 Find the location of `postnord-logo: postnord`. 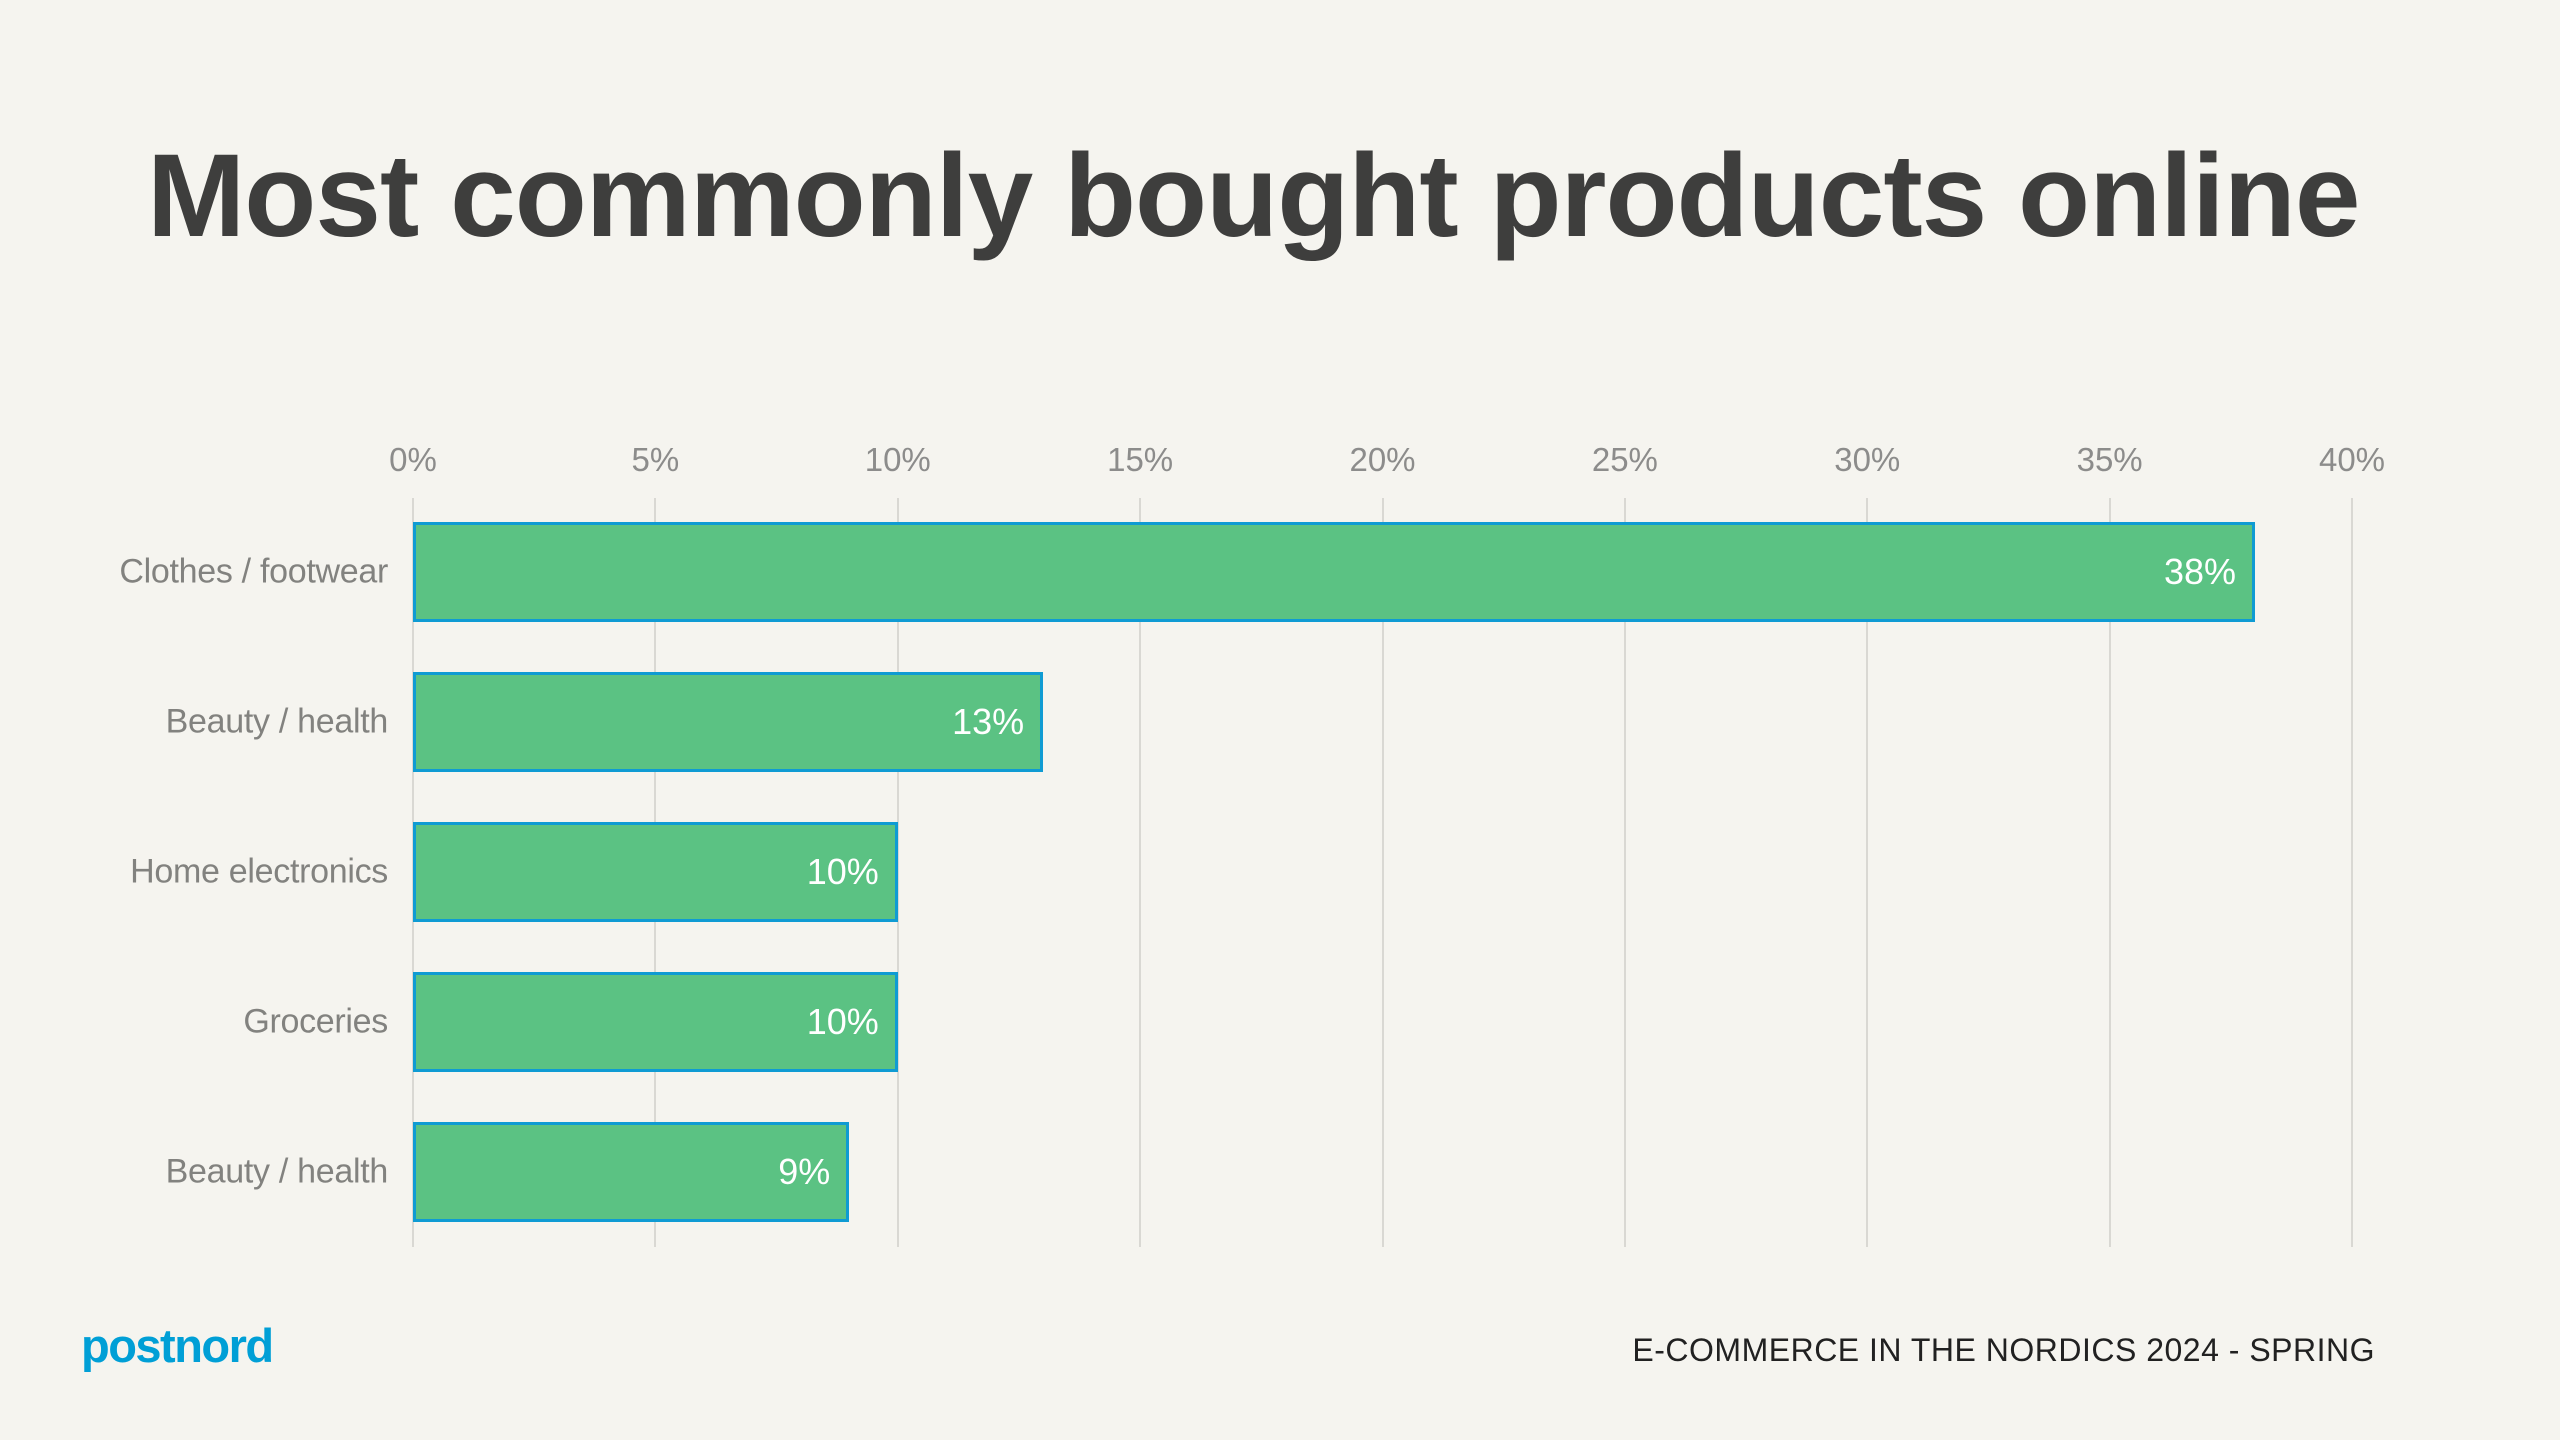

postnord-logo: postnord is located at coordinates (177, 1345).